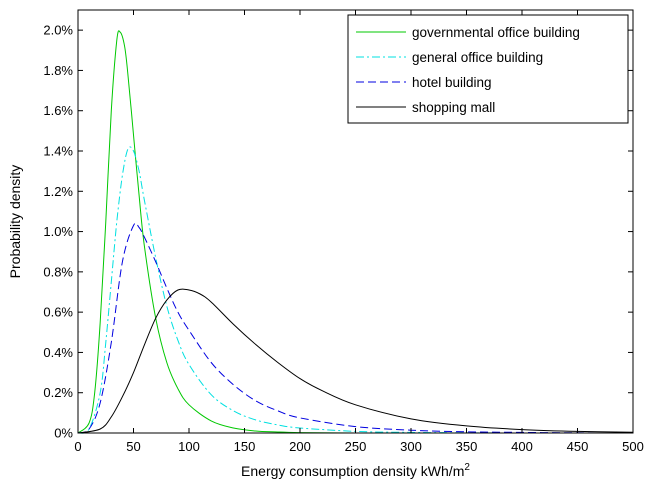 The width and height of the screenshot is (648, 486). What do you see at coordinates (453, 107) in the screenshot?
I see `legend-label-3: shopping mall` at bounding box center [453, 107].